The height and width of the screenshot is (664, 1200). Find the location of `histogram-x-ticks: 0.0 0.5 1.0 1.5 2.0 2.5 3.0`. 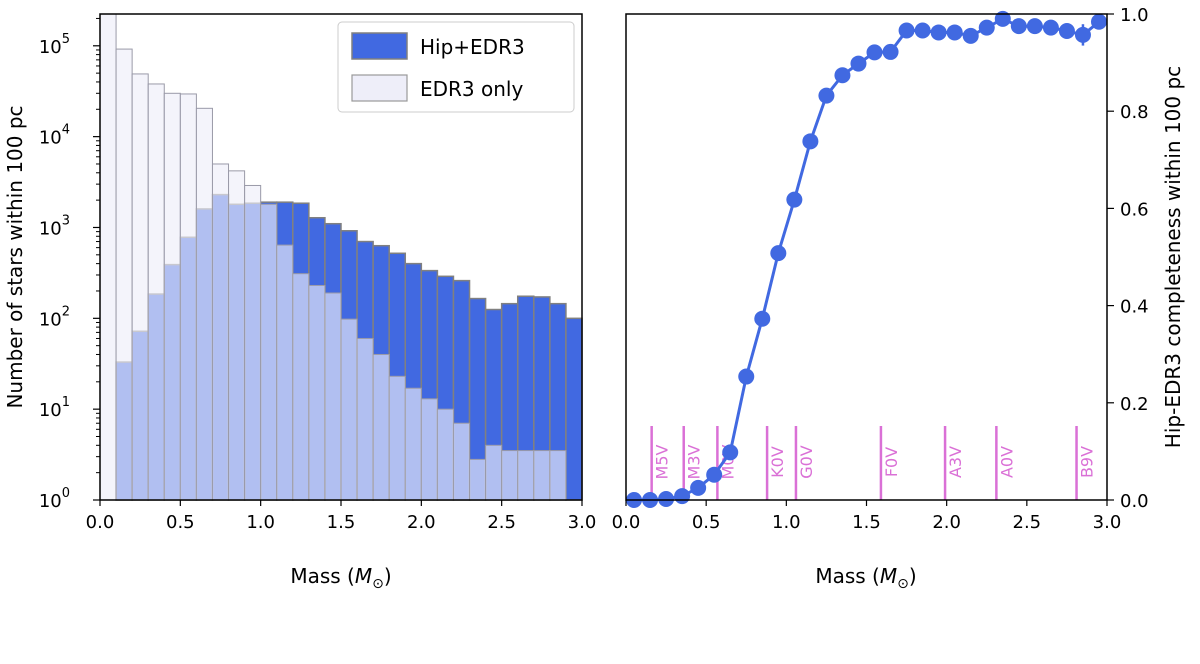

histogram-x-ticks: 0.0 0.5 1.0 1.5 2.0 2.5 3.0 is located at coordinates (341, 516).